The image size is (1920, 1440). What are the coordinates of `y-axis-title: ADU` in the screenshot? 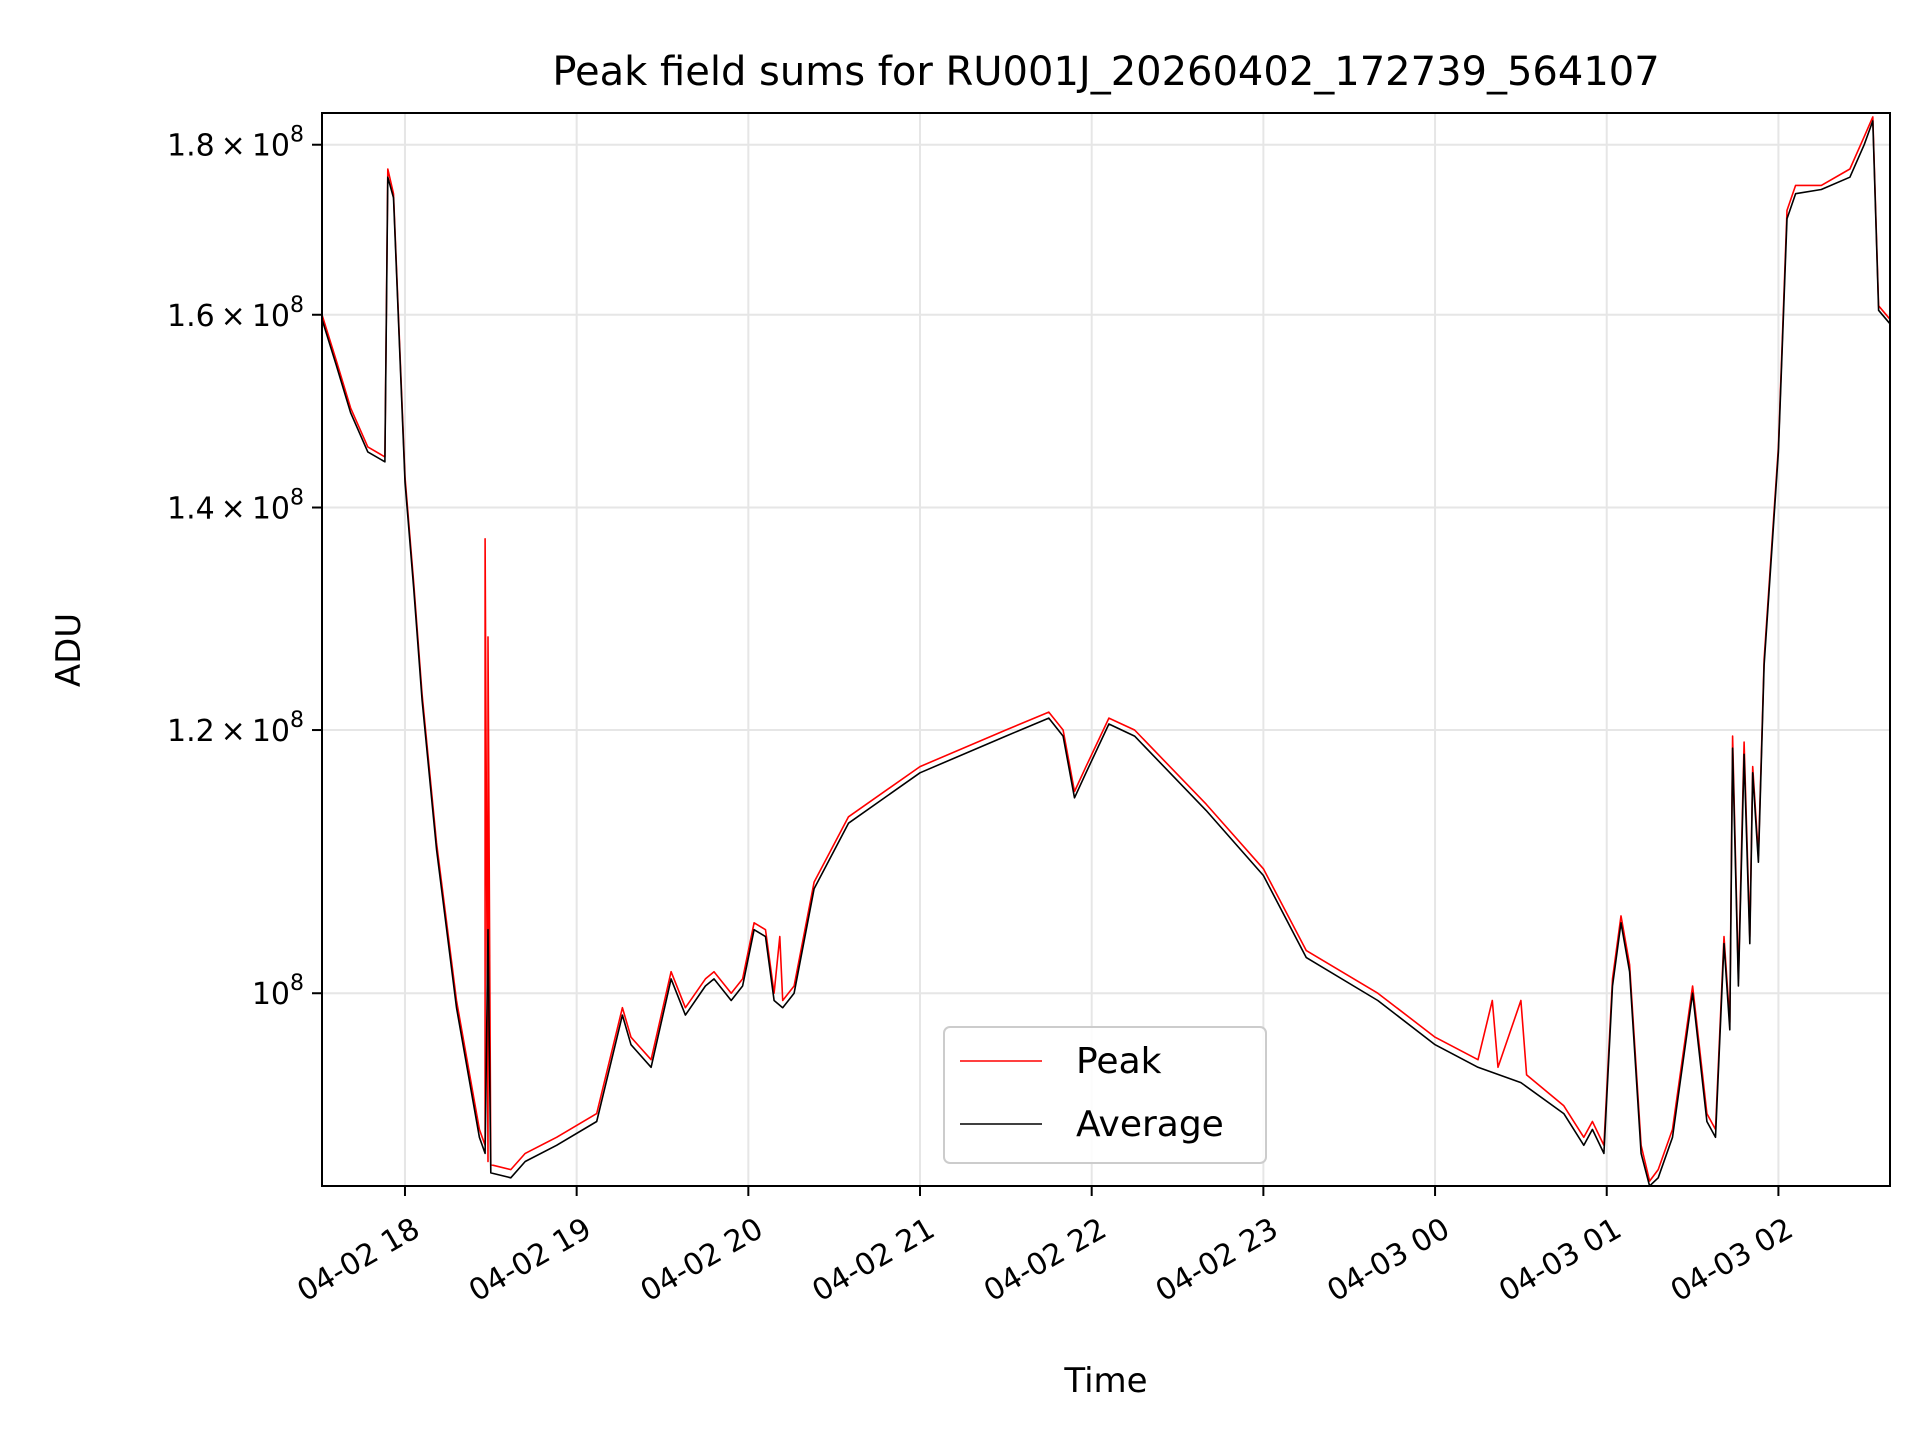 It's located at (69, 650).